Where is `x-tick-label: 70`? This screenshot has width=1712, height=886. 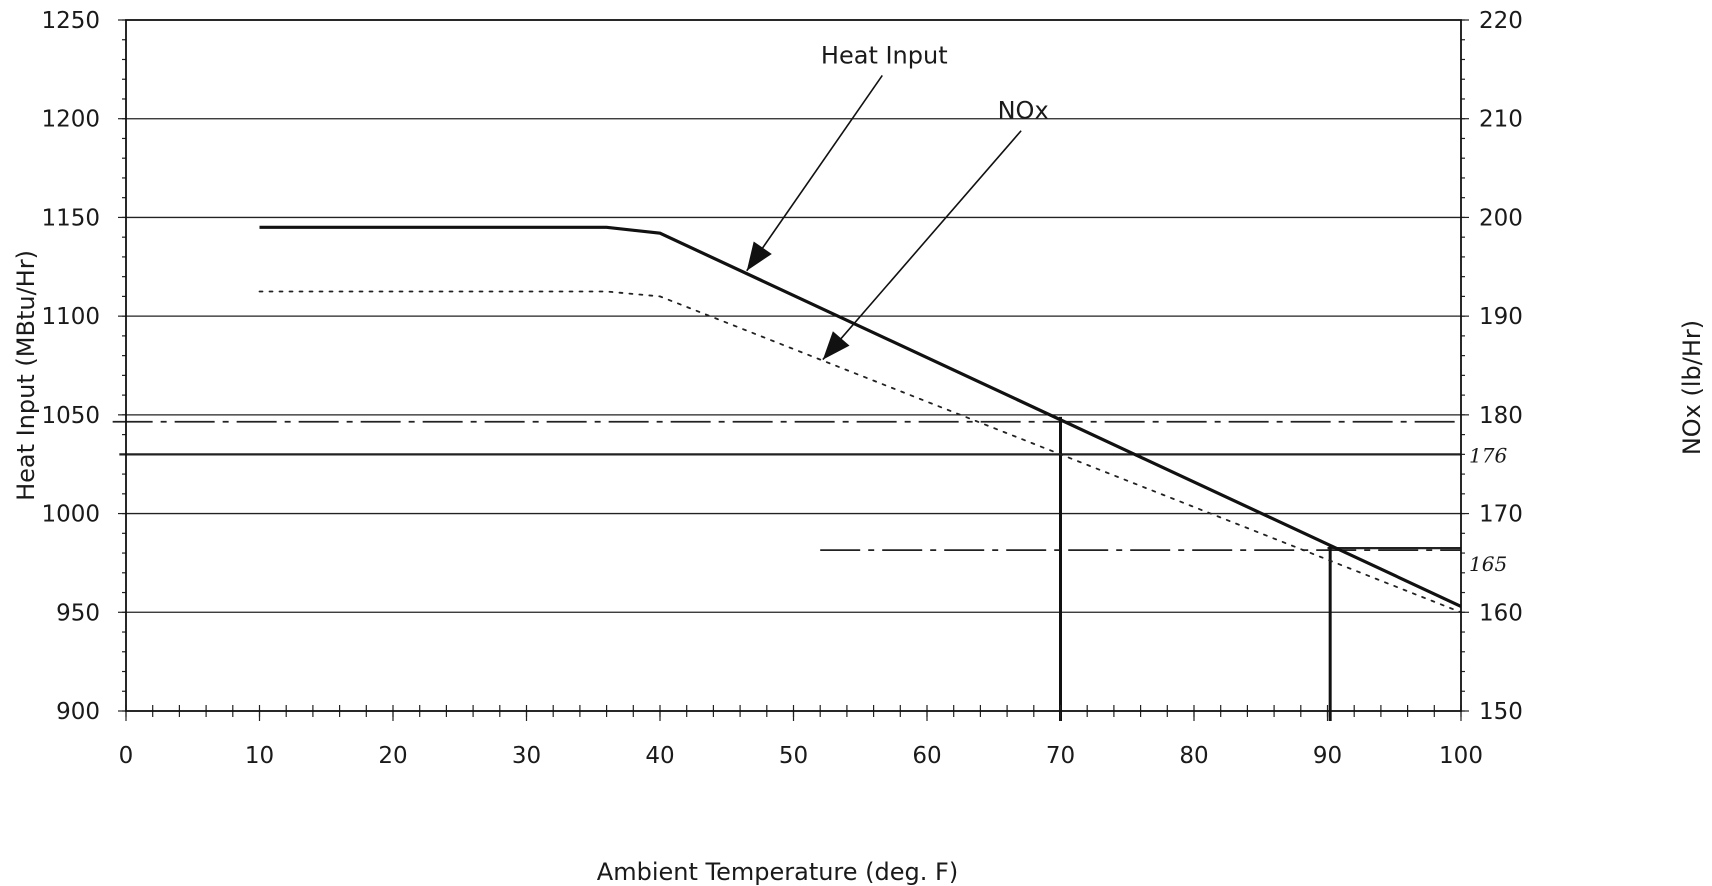 x-tick-label: 70 is located at coordinates (1060, 756).